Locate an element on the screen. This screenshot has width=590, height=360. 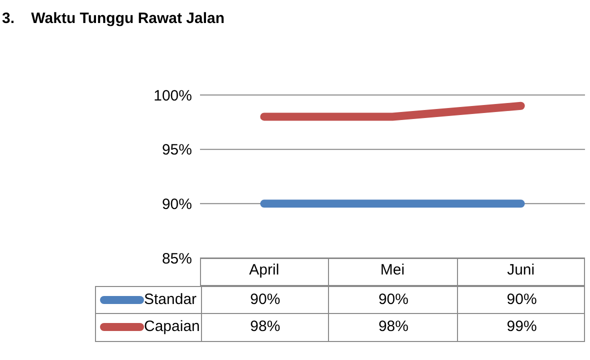
legend-label: Capaian is located at coordinates (172, 326).